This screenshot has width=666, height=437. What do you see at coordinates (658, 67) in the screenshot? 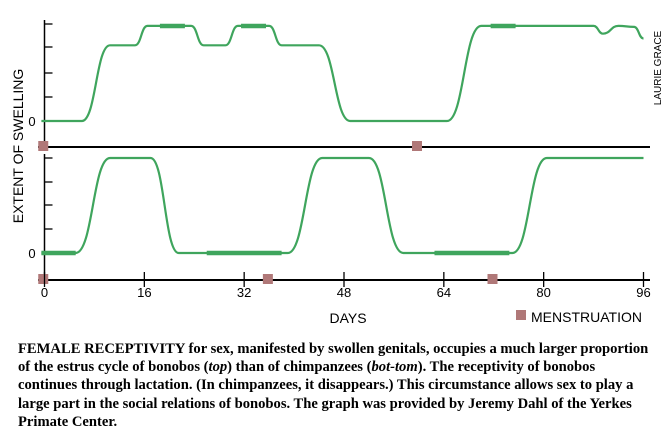
I see `credit-label: LAURIE GRACE` at bounding box center [658, 67].